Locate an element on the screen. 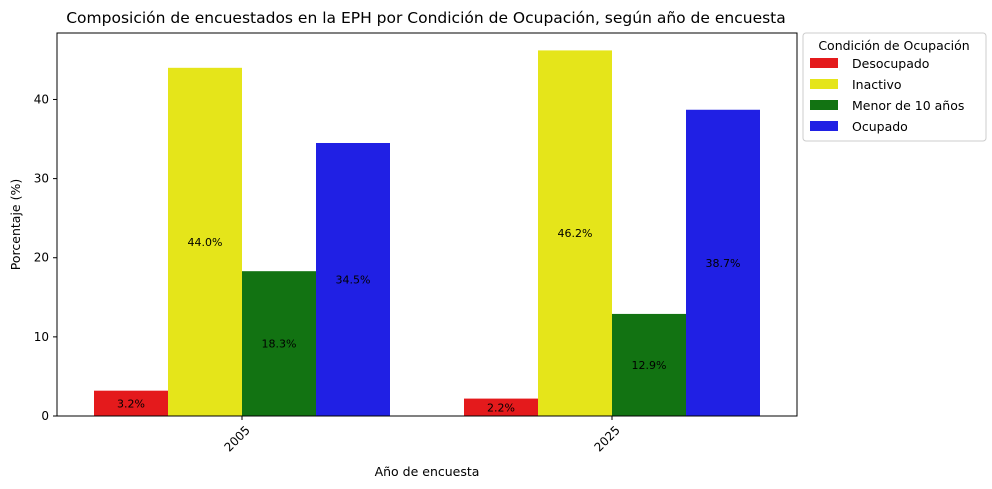 This screenshot has height=489, width=992. data-label-ocupado-2025: 38.7% is located at coordinates (723, 263).